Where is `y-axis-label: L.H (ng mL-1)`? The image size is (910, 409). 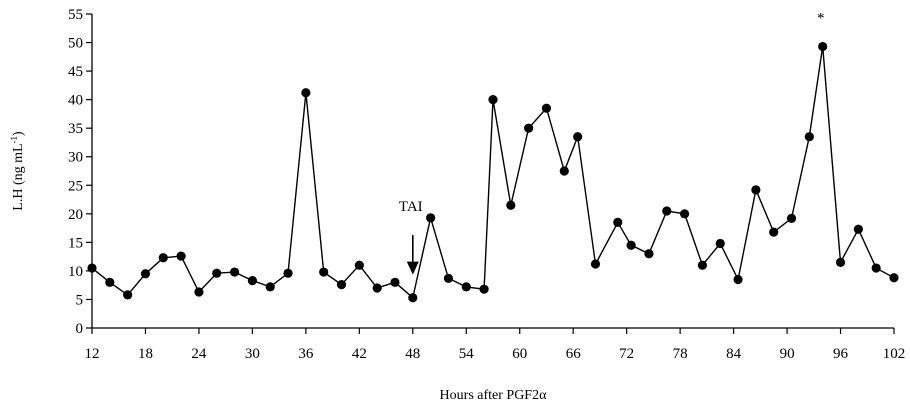
y-axis-label: L.H (ng mL-1) is located at coordinates (17, 171).